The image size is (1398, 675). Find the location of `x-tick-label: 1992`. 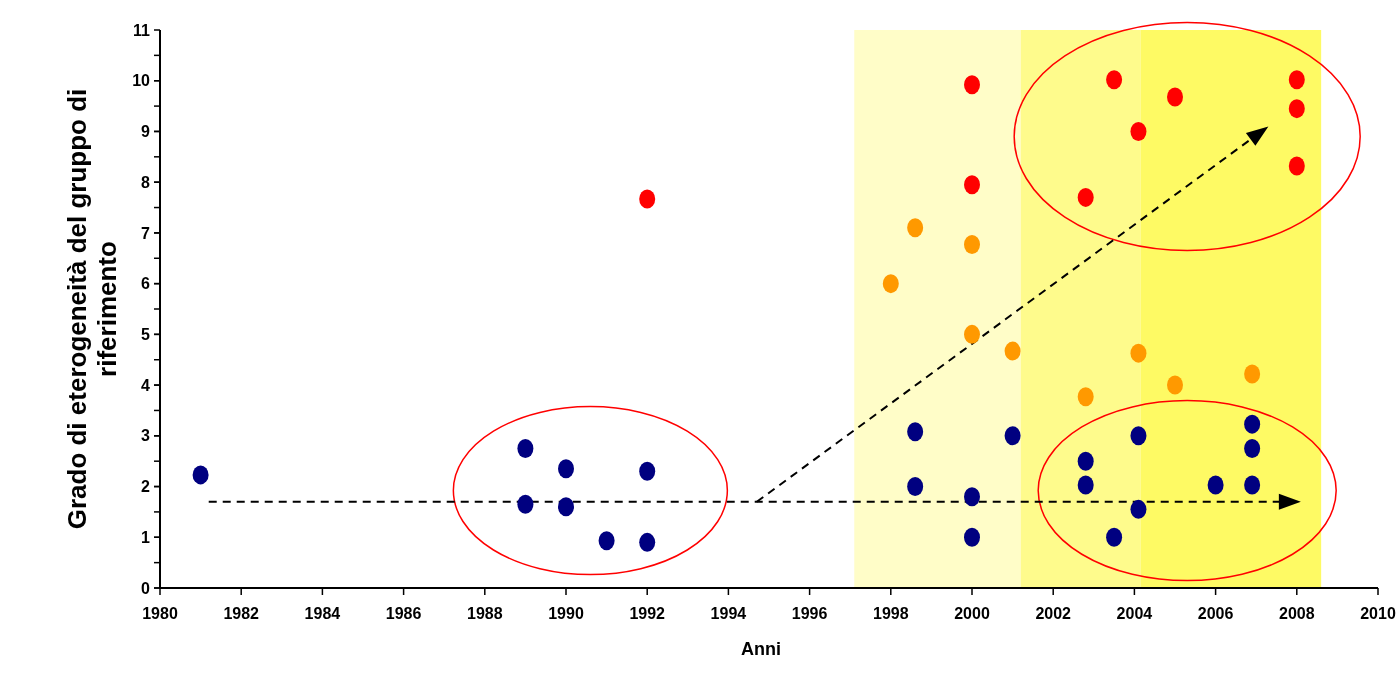

x-tick-label: 1992 is located at coordinates (647, 613).